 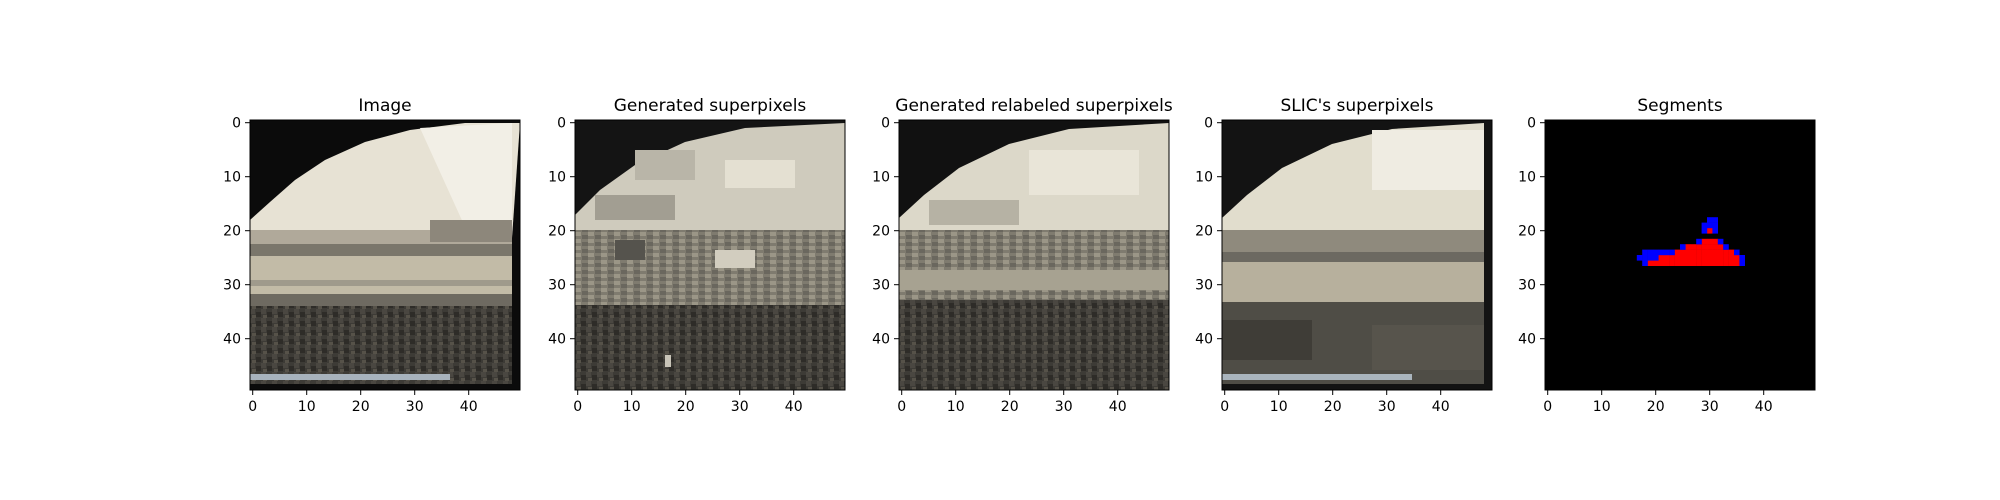 What do you see at coordinates (1690, 241) in the screenshot?
I see `segment-cells` at bounding box center [1690, 241].